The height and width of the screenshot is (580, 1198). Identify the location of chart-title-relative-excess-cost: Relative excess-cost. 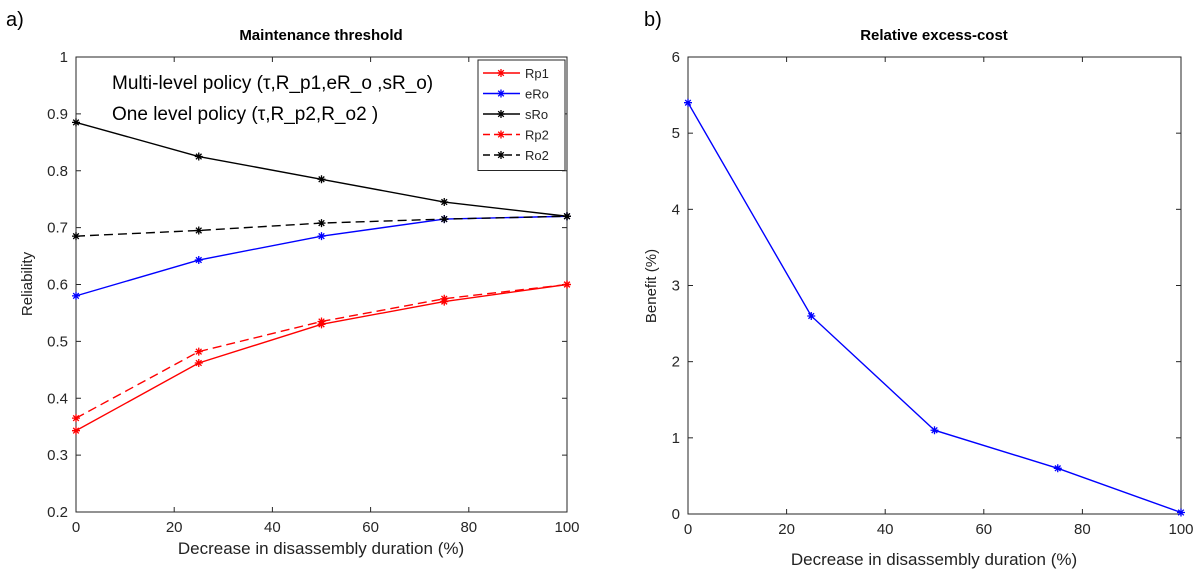
(934, 35).